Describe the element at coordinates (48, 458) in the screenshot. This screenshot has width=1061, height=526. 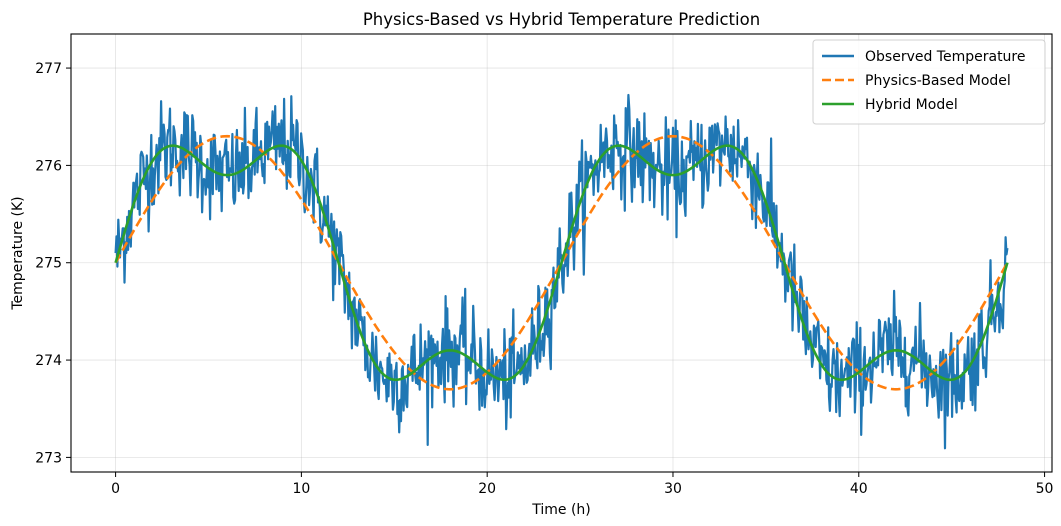
I see `y-tick-label: 273` at that location.